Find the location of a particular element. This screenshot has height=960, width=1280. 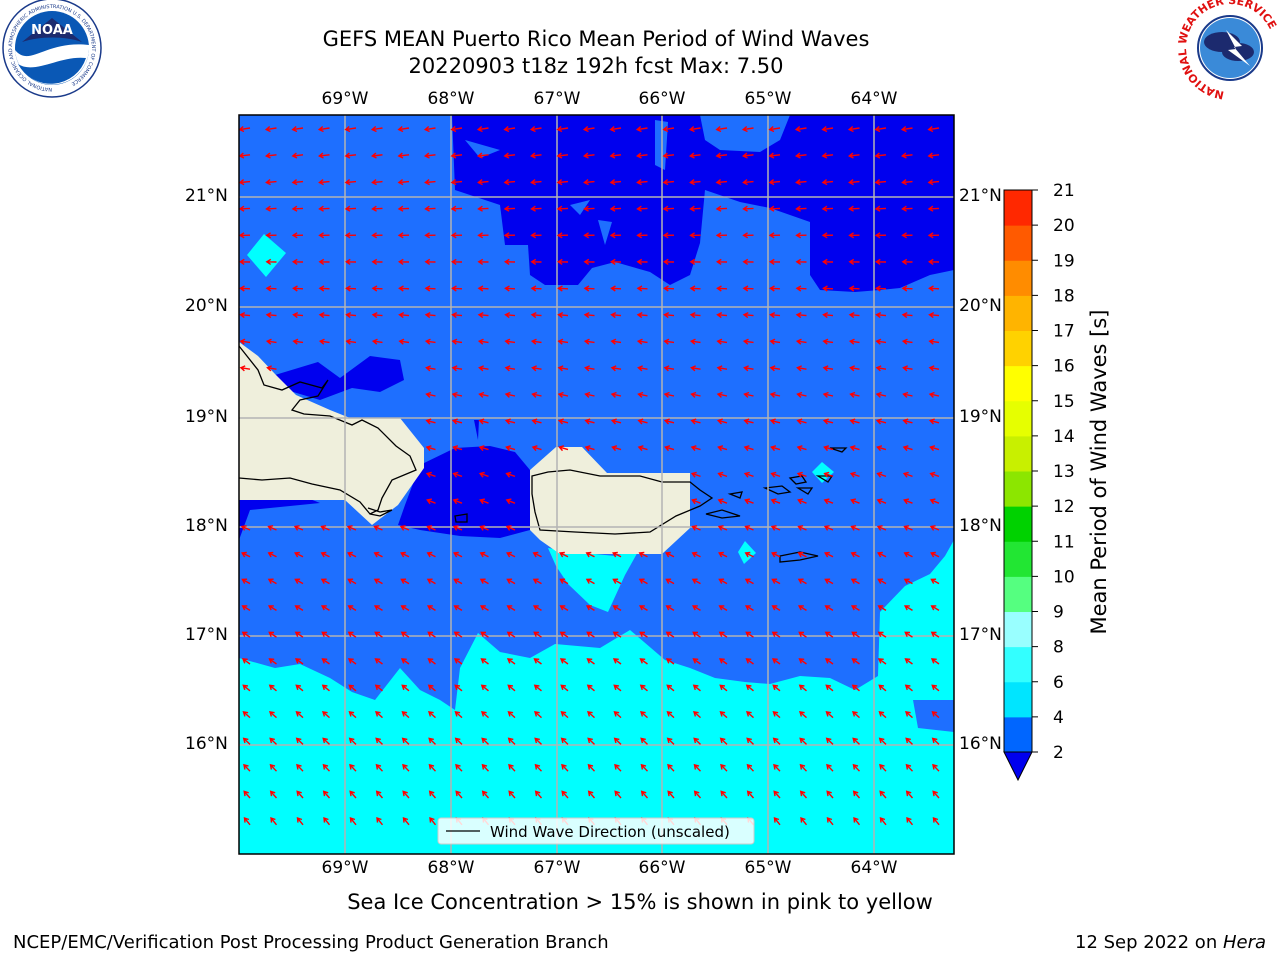

latitude-label: 20°N is located at coordinates (980, 306).